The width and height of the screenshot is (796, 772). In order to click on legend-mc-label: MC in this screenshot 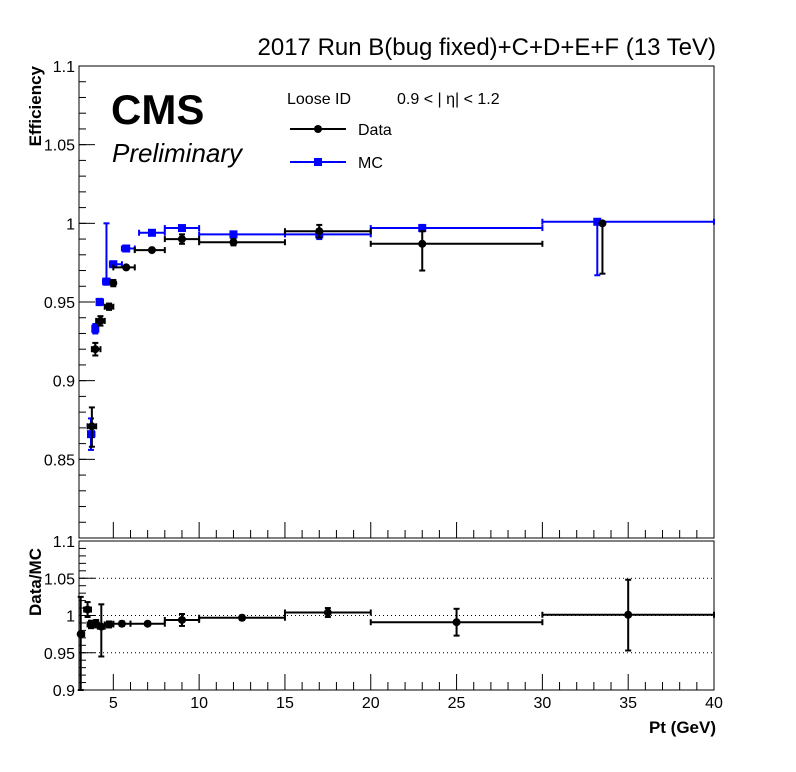, I will do `click(370, 163)`.